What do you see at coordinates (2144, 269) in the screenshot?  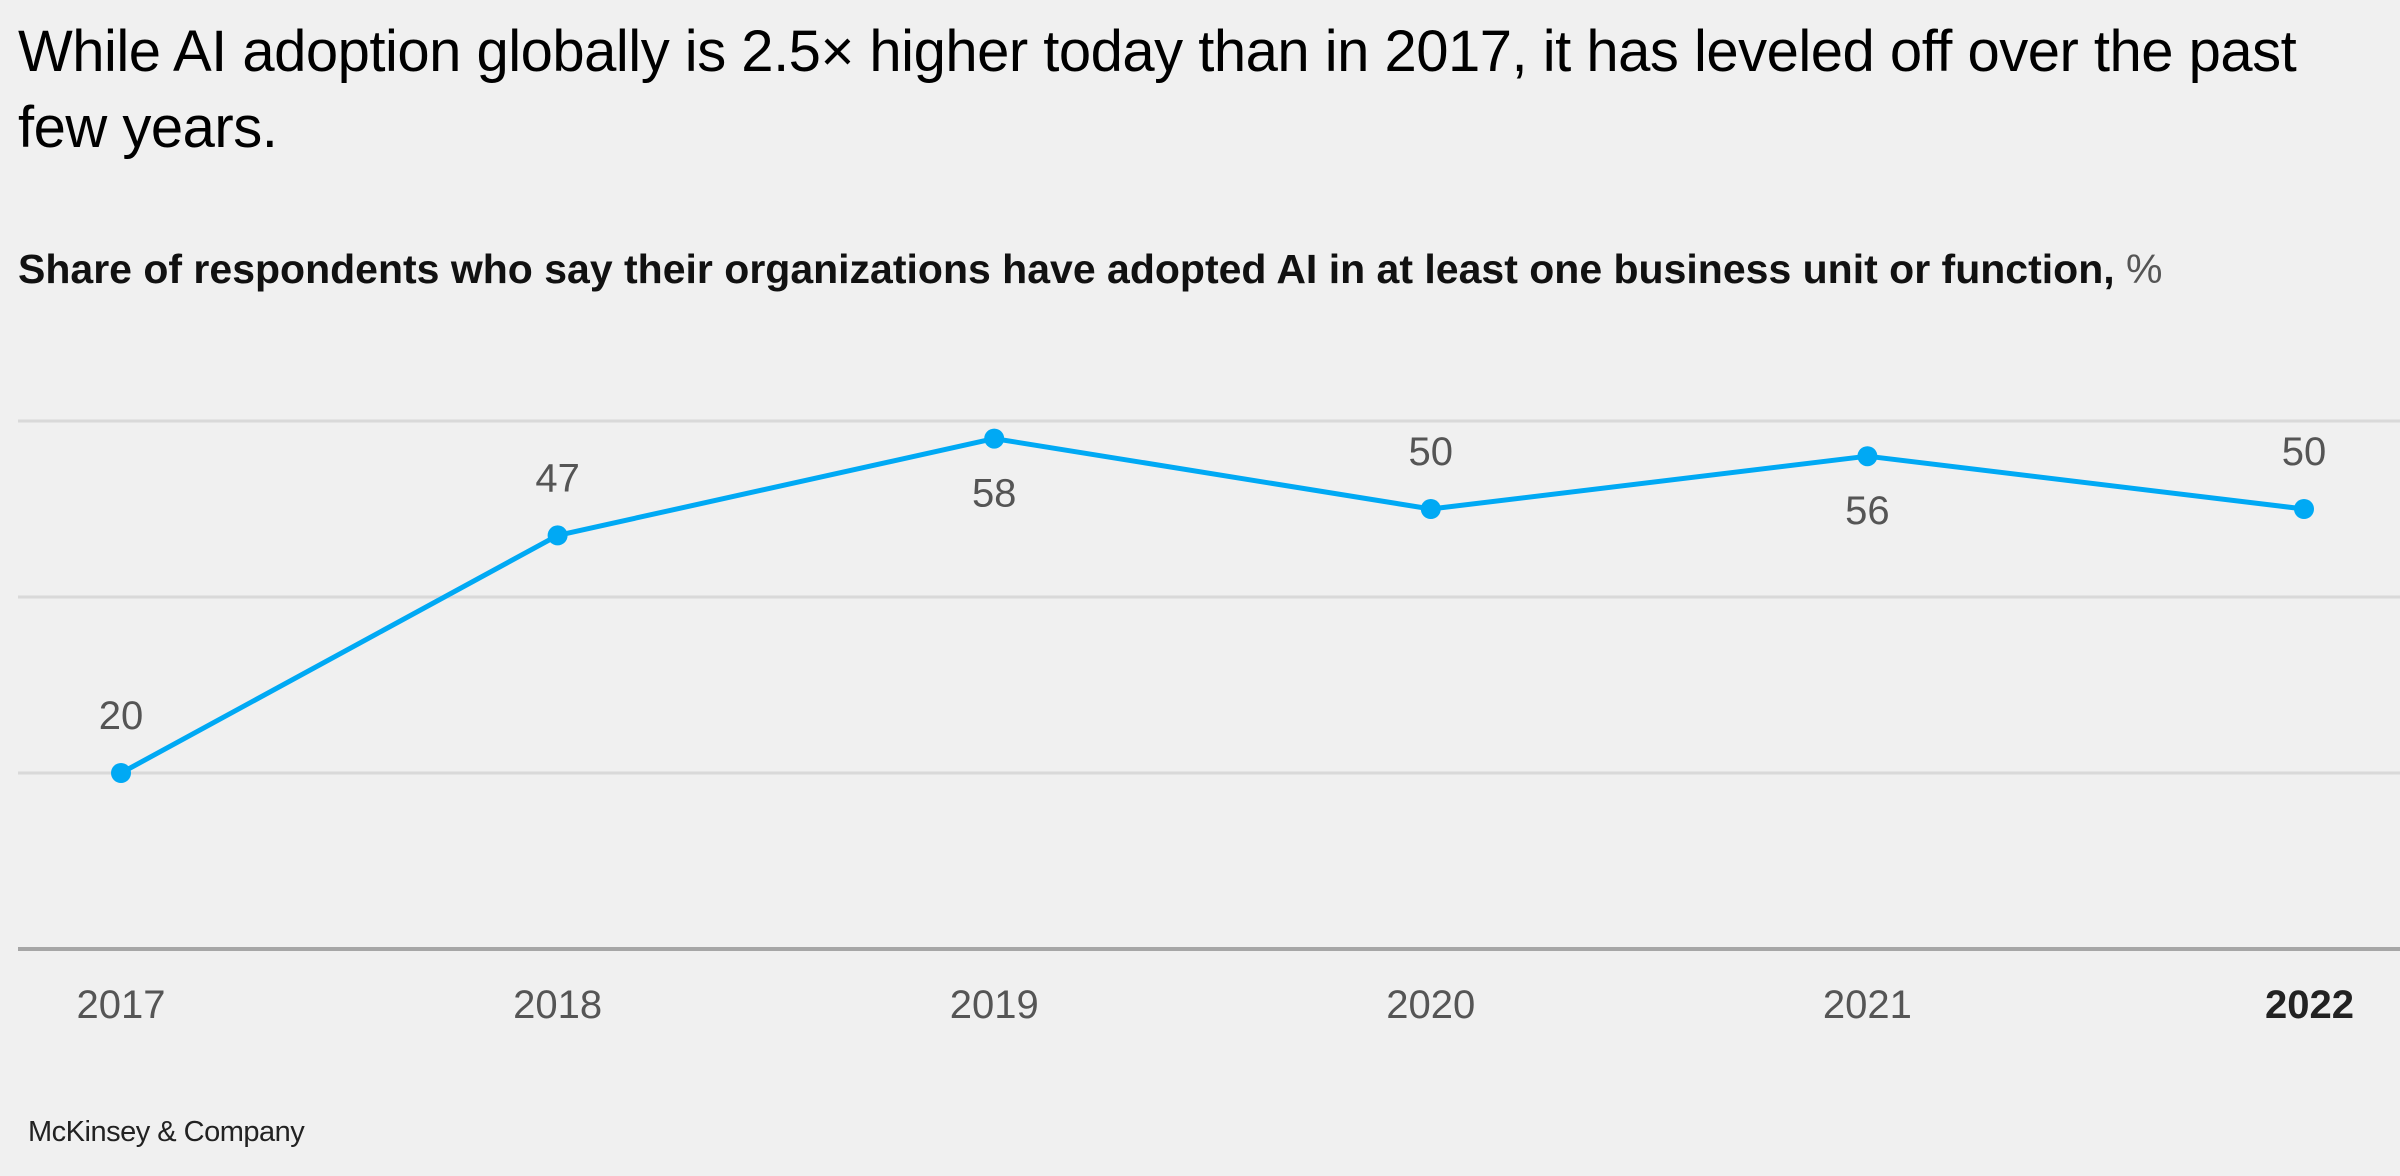 I see `subtitle-unit: %` at bounding box center [2144, 269].